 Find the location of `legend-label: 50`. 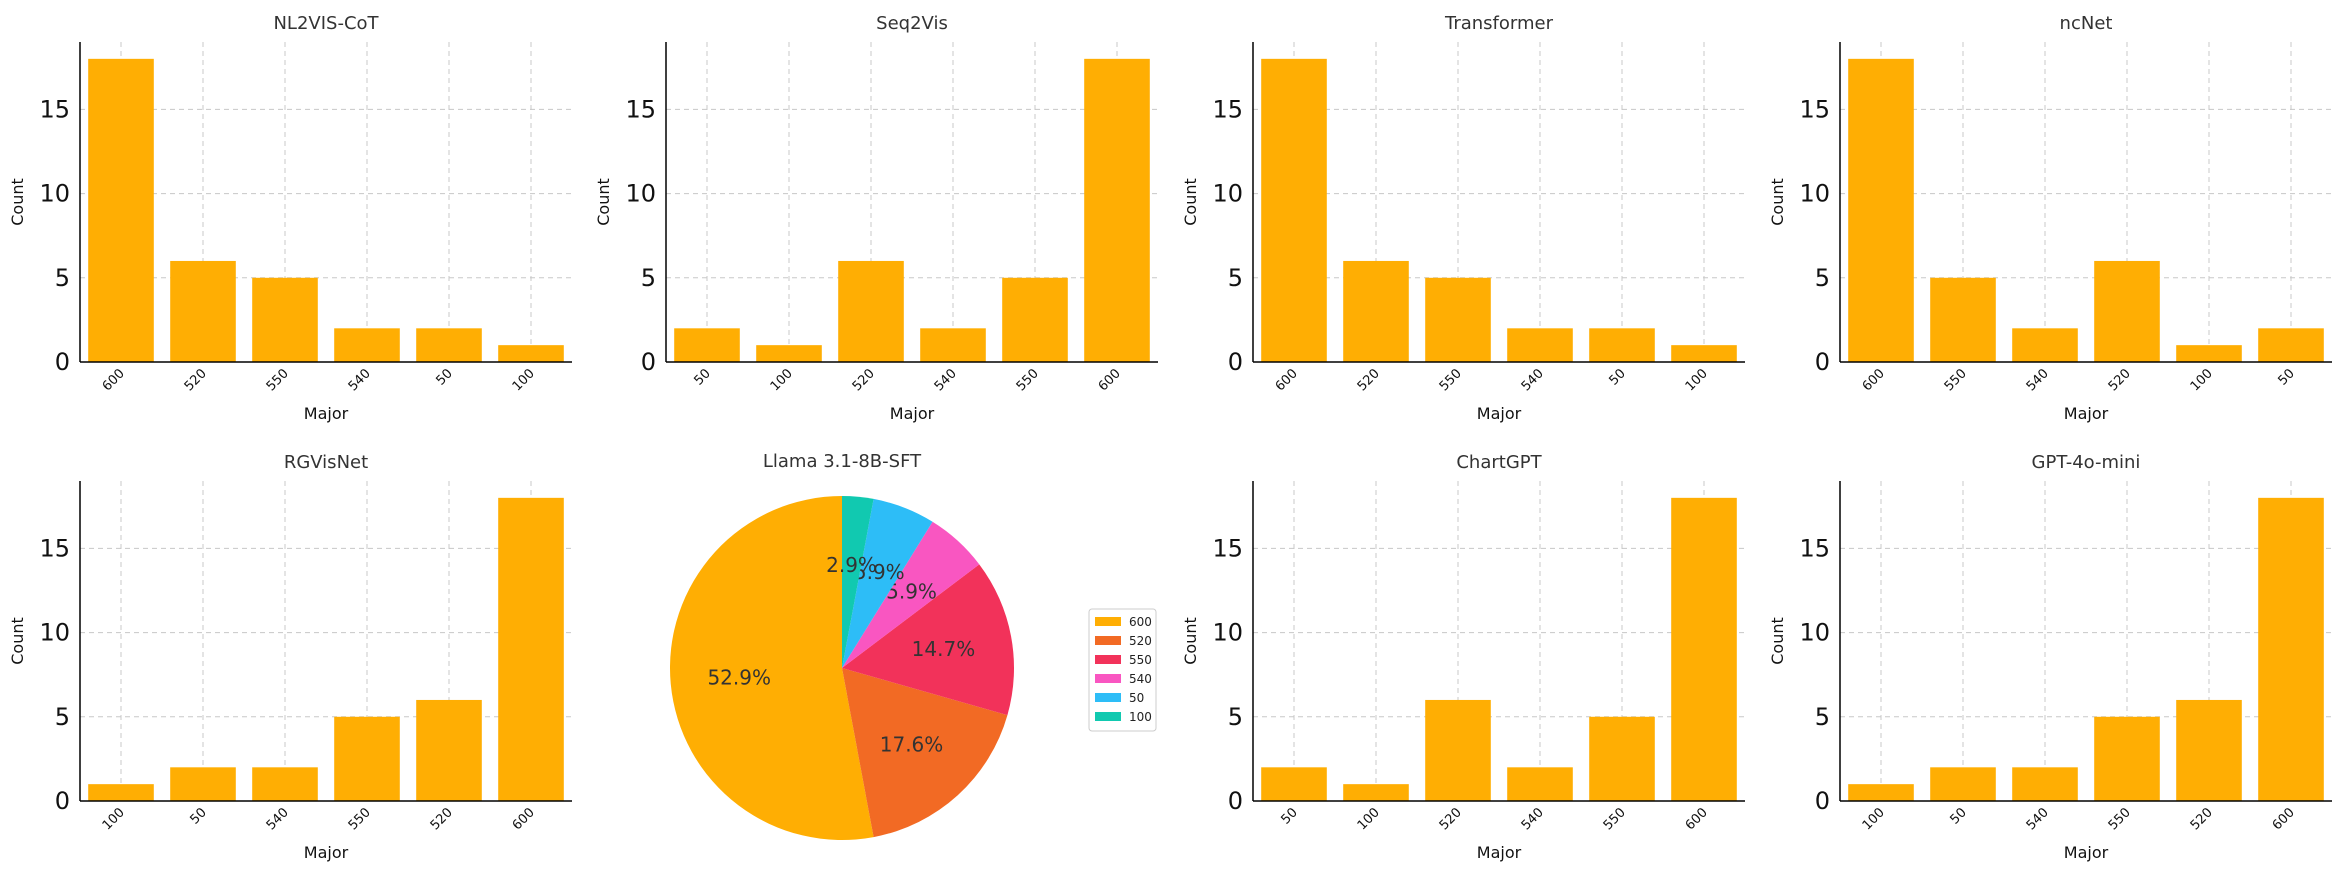

legend-label: 50 is located at coordinates (1136, 698).